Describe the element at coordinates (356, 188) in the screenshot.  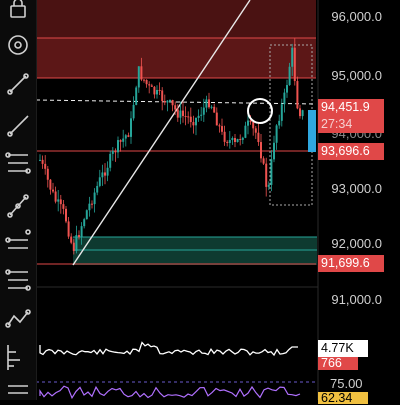
I see `price-label-93000: 93,000.0` at that location.